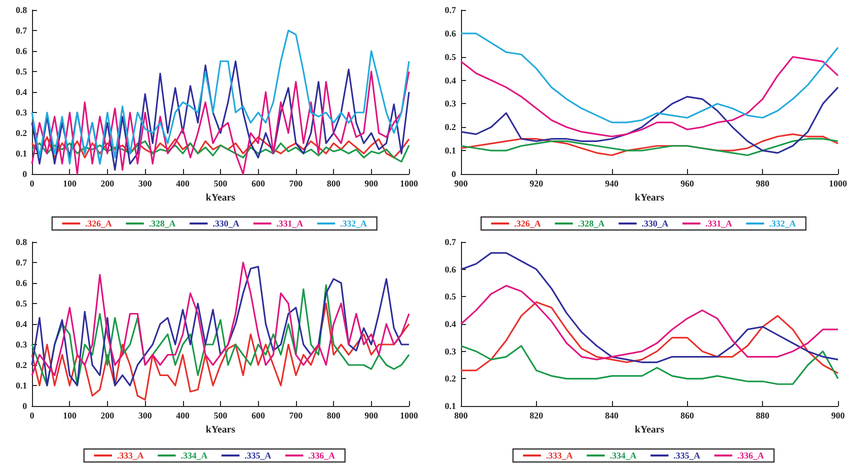  Describe the element at coordinates (687, 183) in the screenshot. I see `x-tick-label: 960` at that location.